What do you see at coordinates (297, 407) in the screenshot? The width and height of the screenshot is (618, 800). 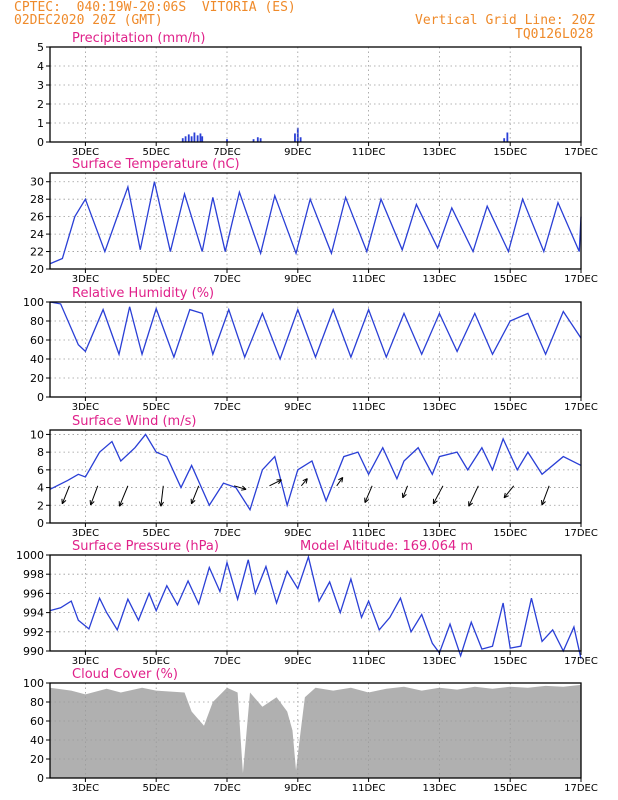 I see `rh-xtick-label: 9DEC` at bounding box center [297, 407].